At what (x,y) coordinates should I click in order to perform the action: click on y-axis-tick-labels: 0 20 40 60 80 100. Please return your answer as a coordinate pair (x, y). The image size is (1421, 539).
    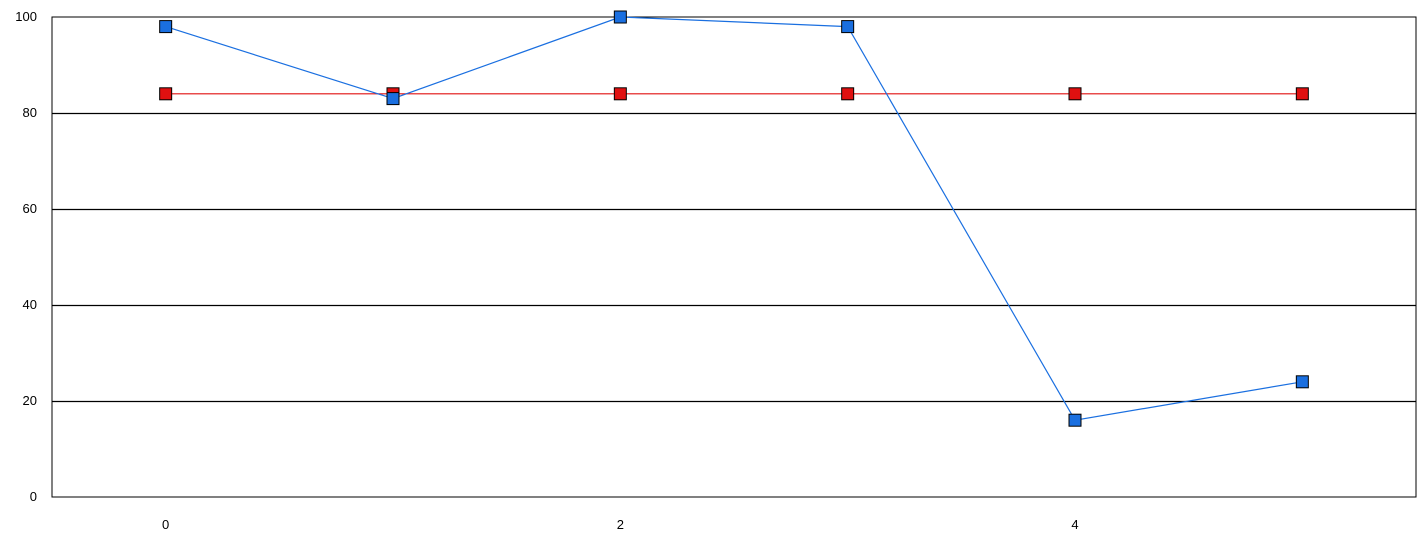
    Looking at the image, I should click on (26, 256).